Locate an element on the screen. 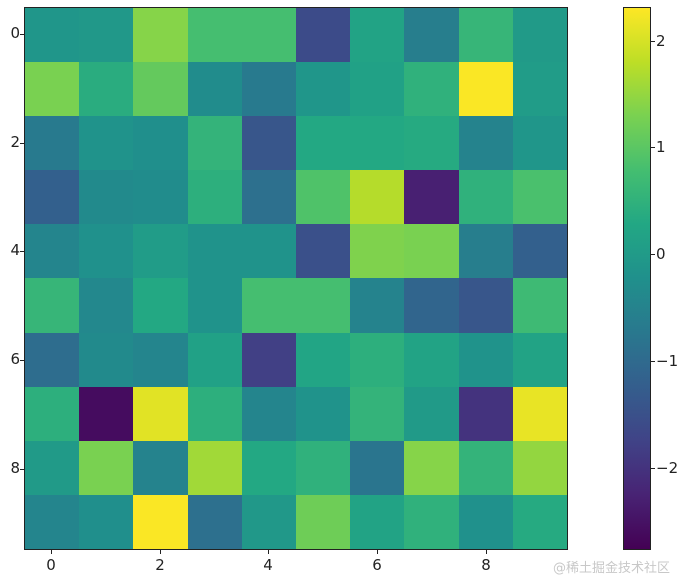  colorbar-tick-label: 1 is located at coordinates (661, 147).